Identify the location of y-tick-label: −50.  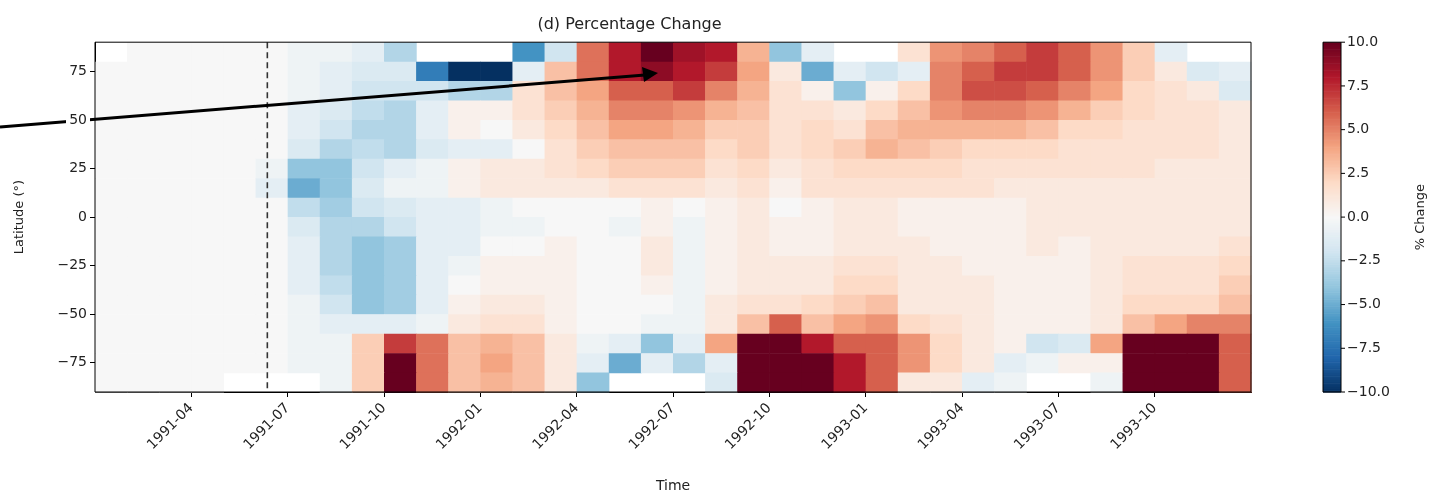
(72, 312).